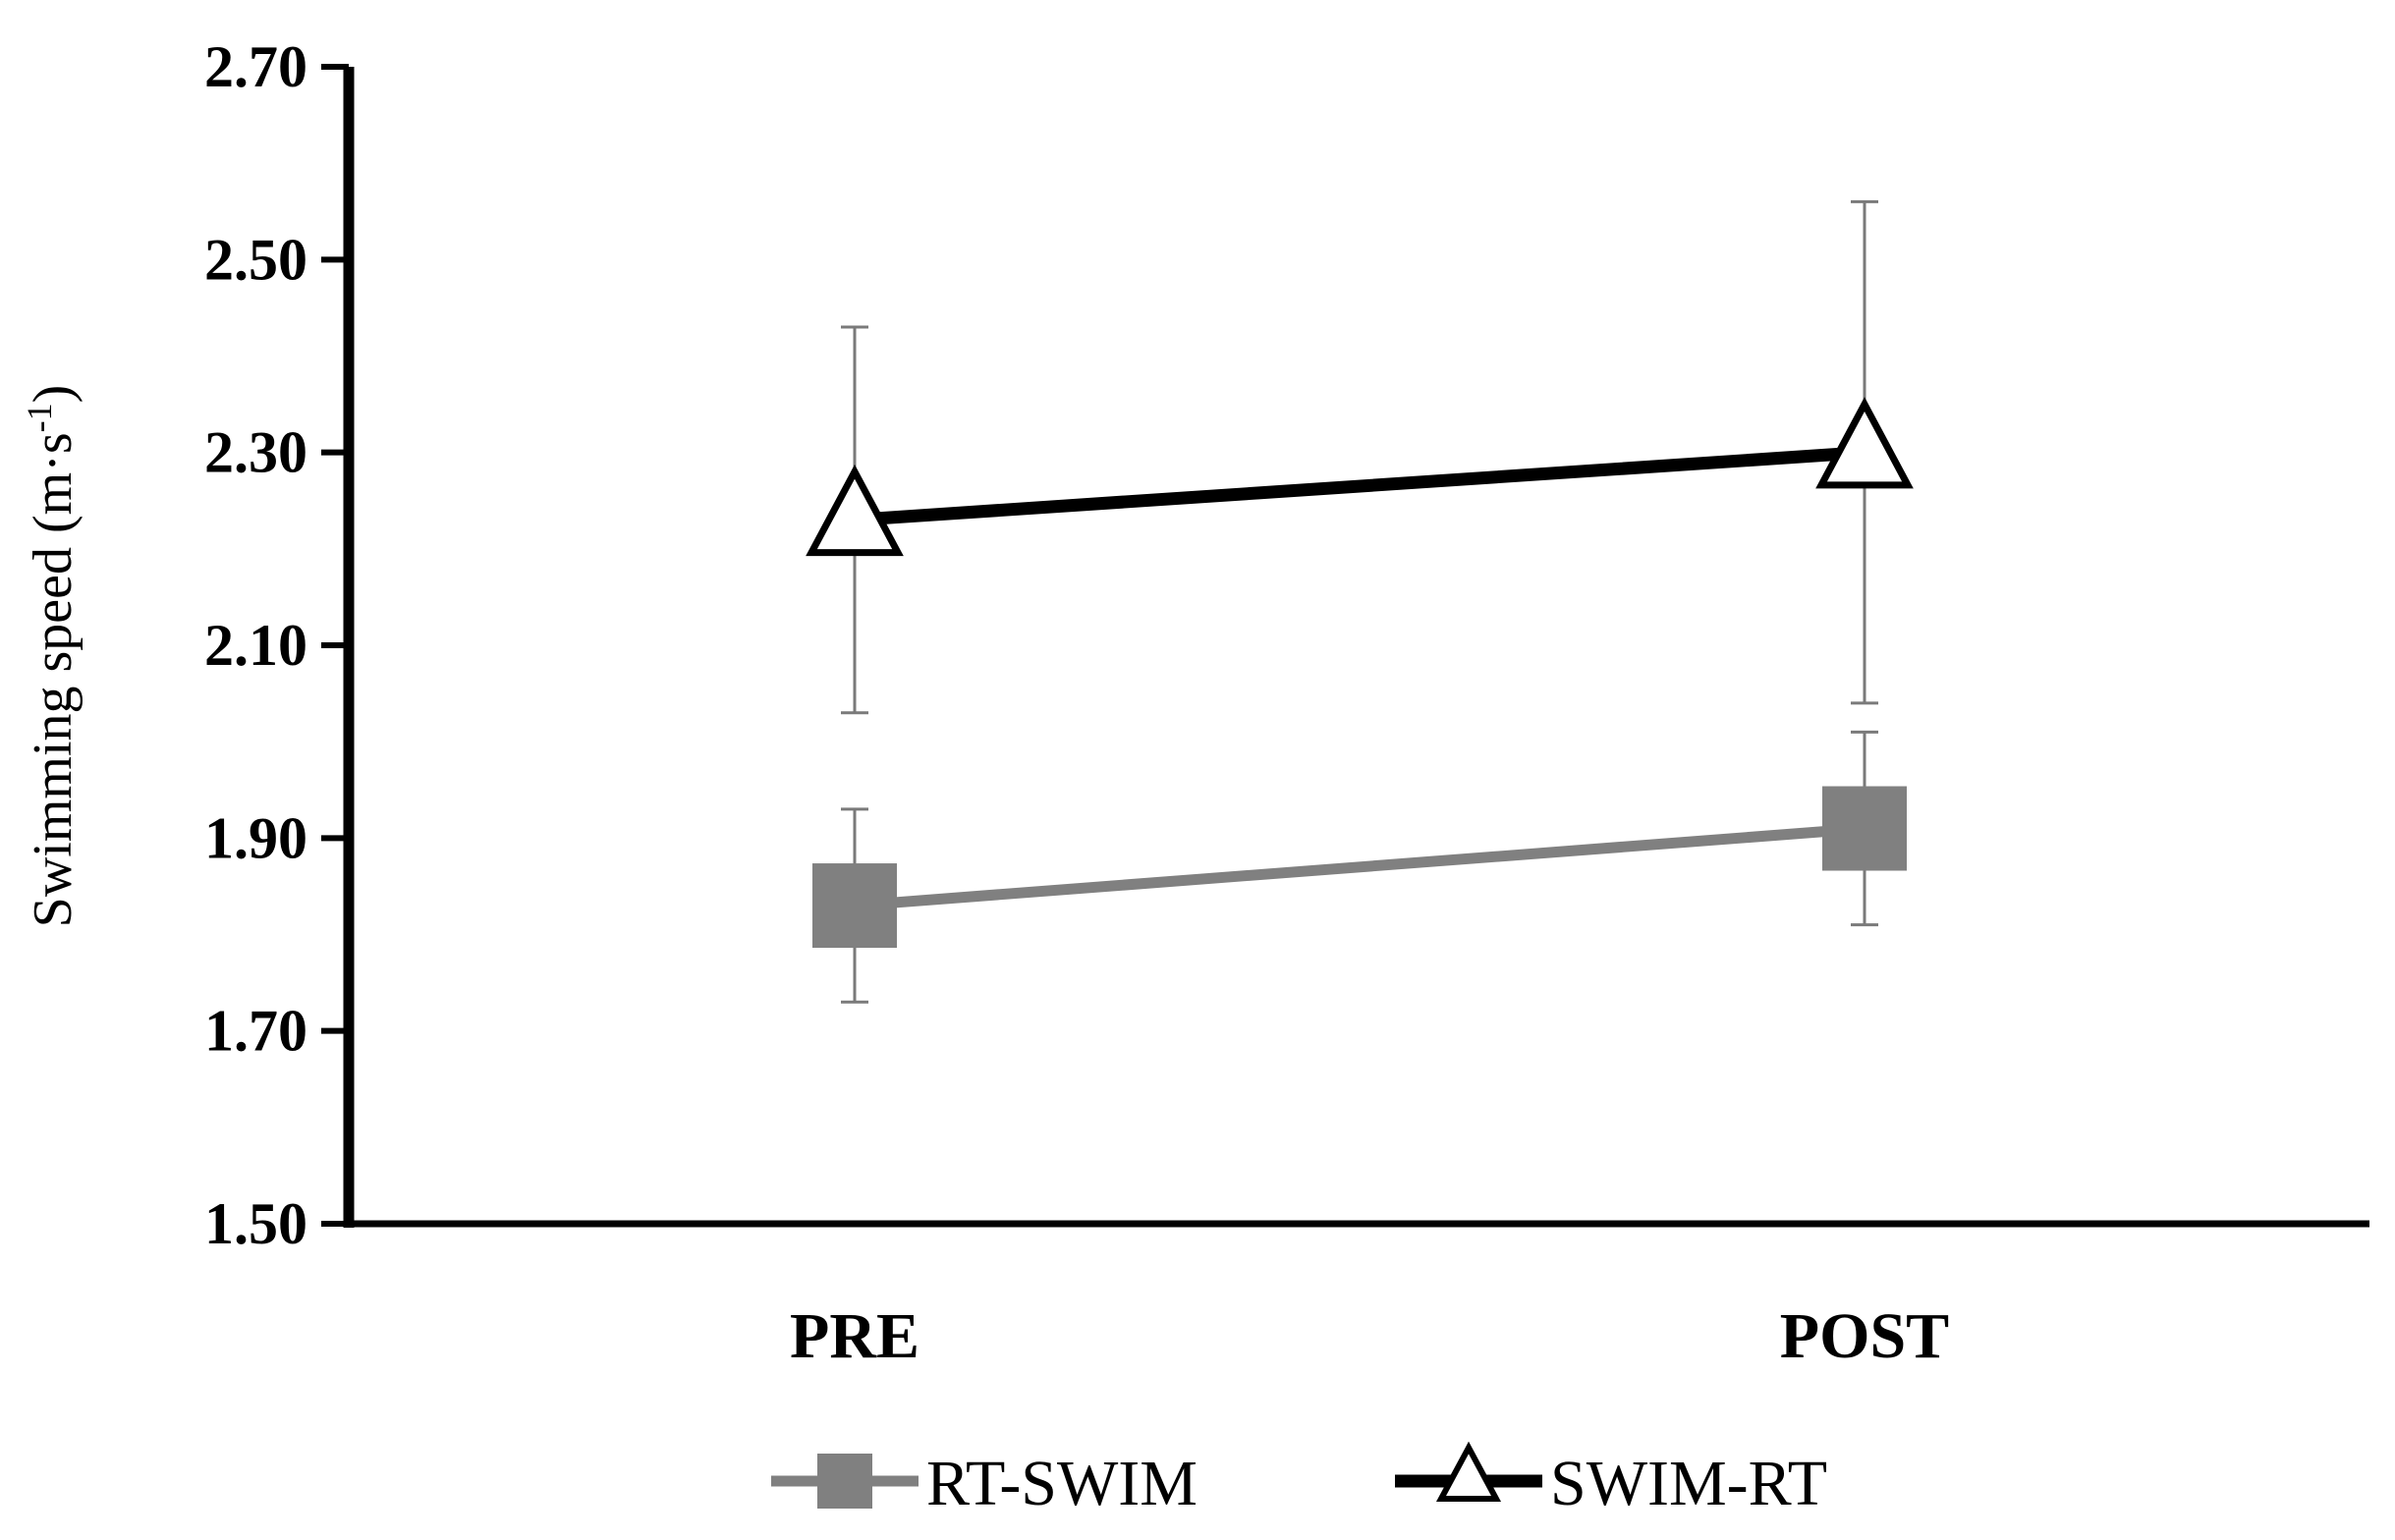 Image resolution: width=2395 pixels, height=1540 pixels. What do you see at coordinates (1062, 1483) in the screenshot?
I see `legend-label: RT-SWIM` at bounding box center [1062, 1483].